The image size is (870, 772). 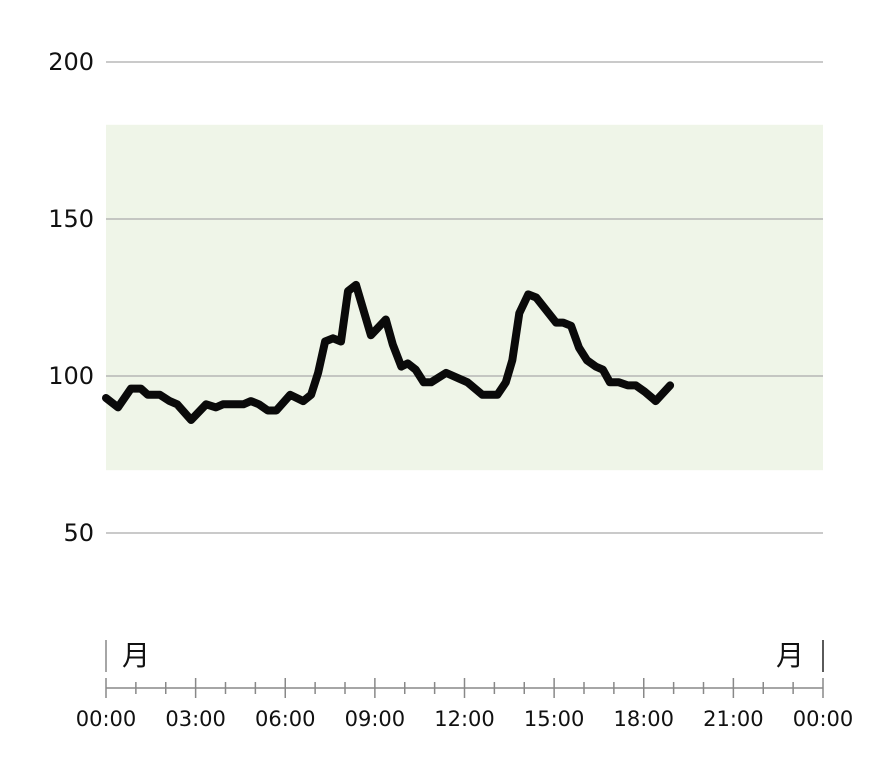 I want to click on series-line, so click(x=388, y=352).